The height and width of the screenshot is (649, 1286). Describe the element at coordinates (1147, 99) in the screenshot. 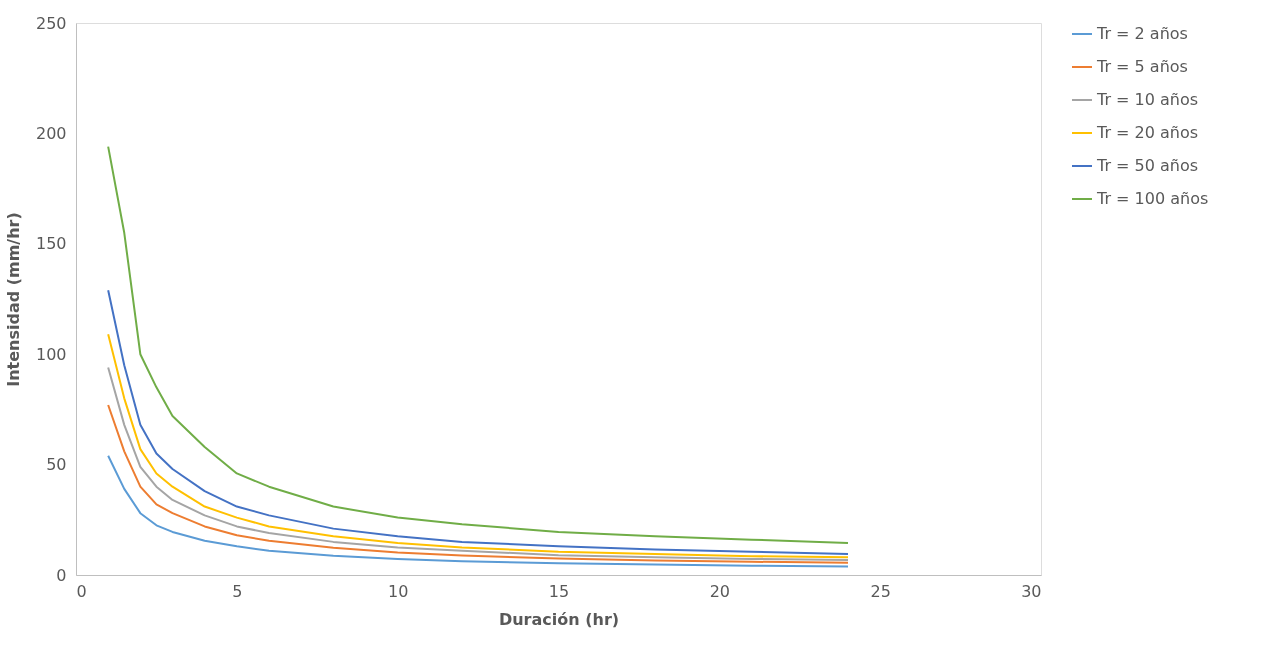

I see `legend-label: Tr = 10 años` at that location.